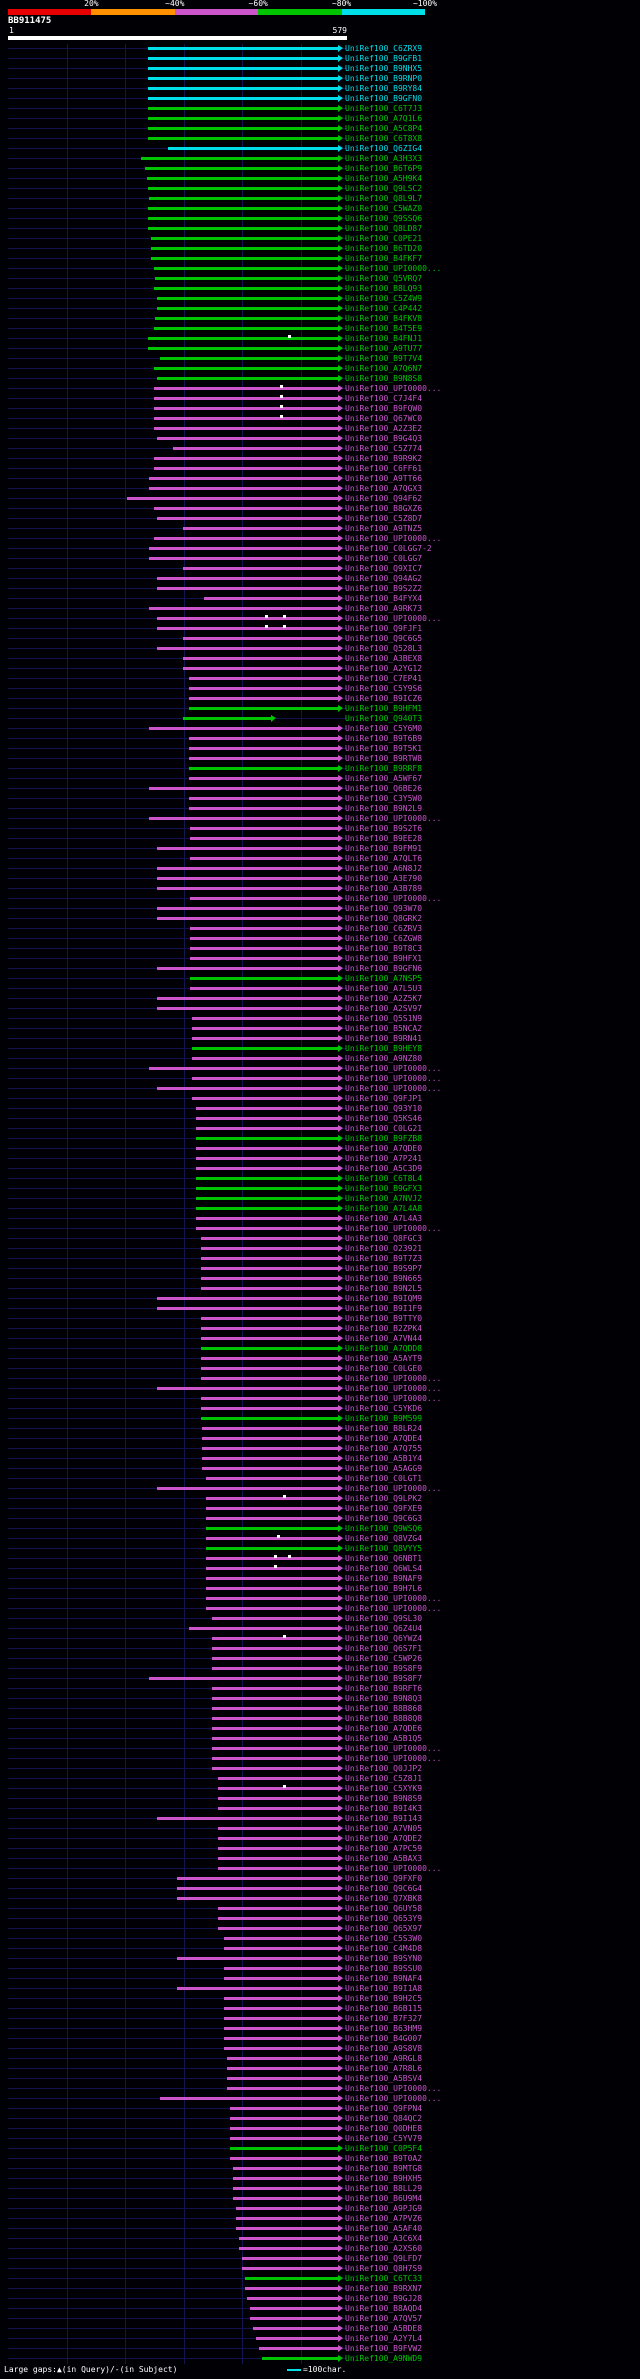 This screenshot has height=2379, width=640. Describe the element at coordinates (384, 598) in the screenshot. I see `hit-label: UniRef100_B4FYX4` at that location.